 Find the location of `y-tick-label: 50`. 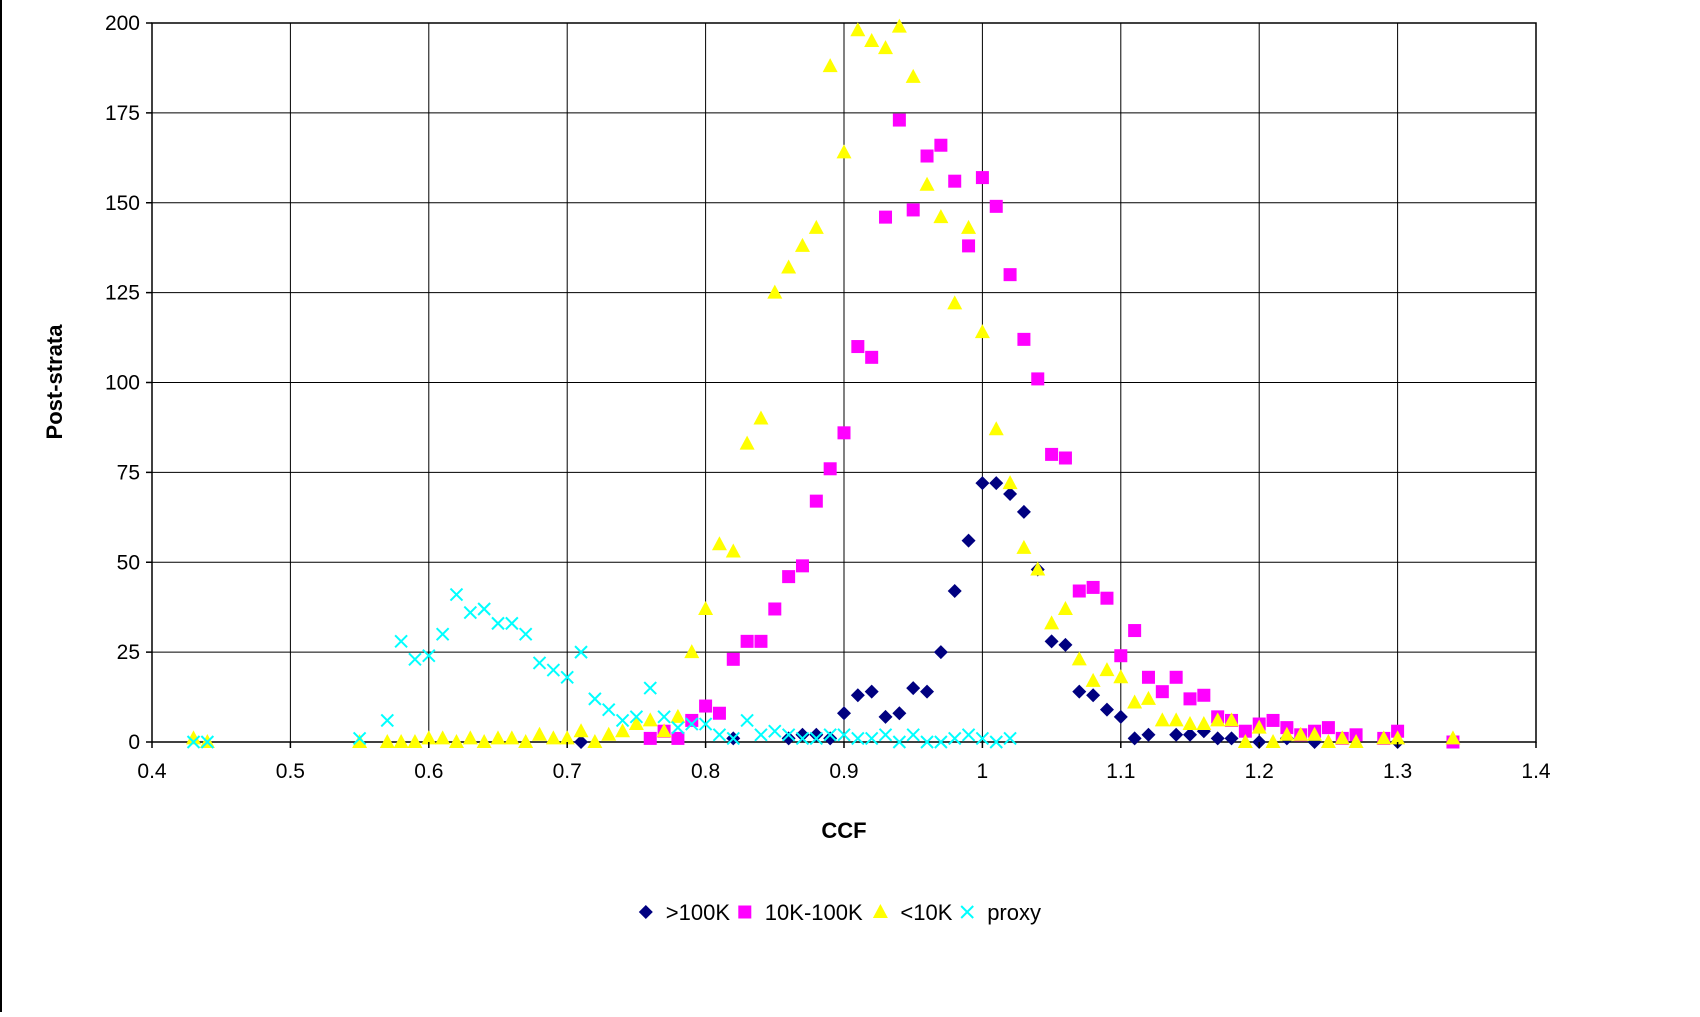

y-tick-label: 50 is located at coordinates (128, 562).